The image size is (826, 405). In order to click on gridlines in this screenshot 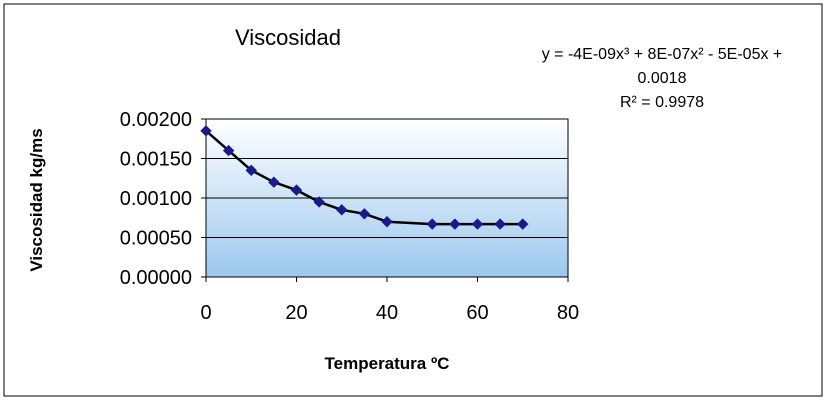, I will do `click(387, 198)`.